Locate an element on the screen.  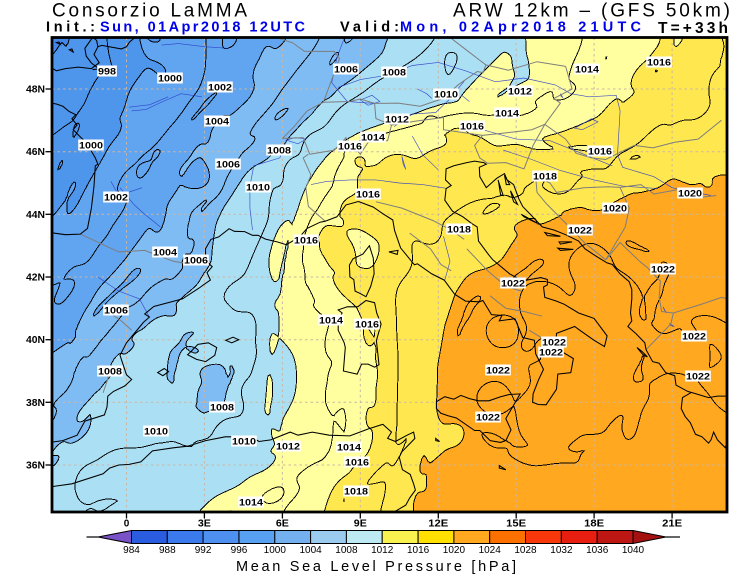
svg-text: 0 is located at coordinates (127, 524).